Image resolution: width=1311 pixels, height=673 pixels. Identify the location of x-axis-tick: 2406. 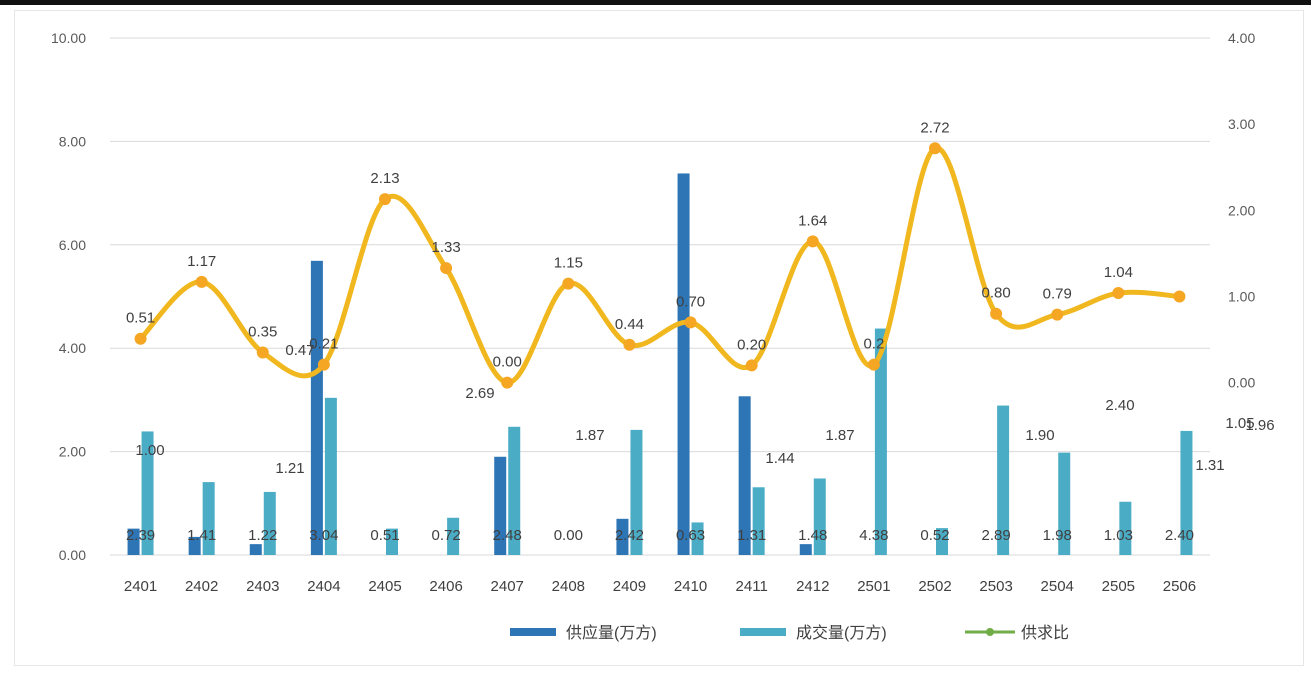
(445, 586).